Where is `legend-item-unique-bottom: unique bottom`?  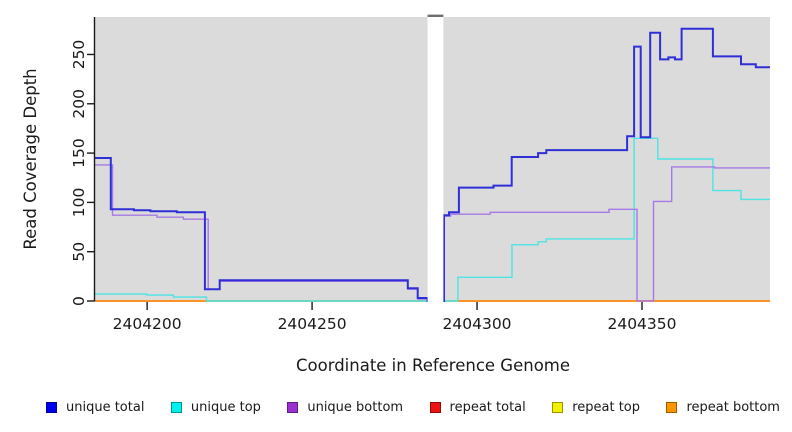 legend-item-unique-bottom: unique bottom is located at coordinates (345, 407).